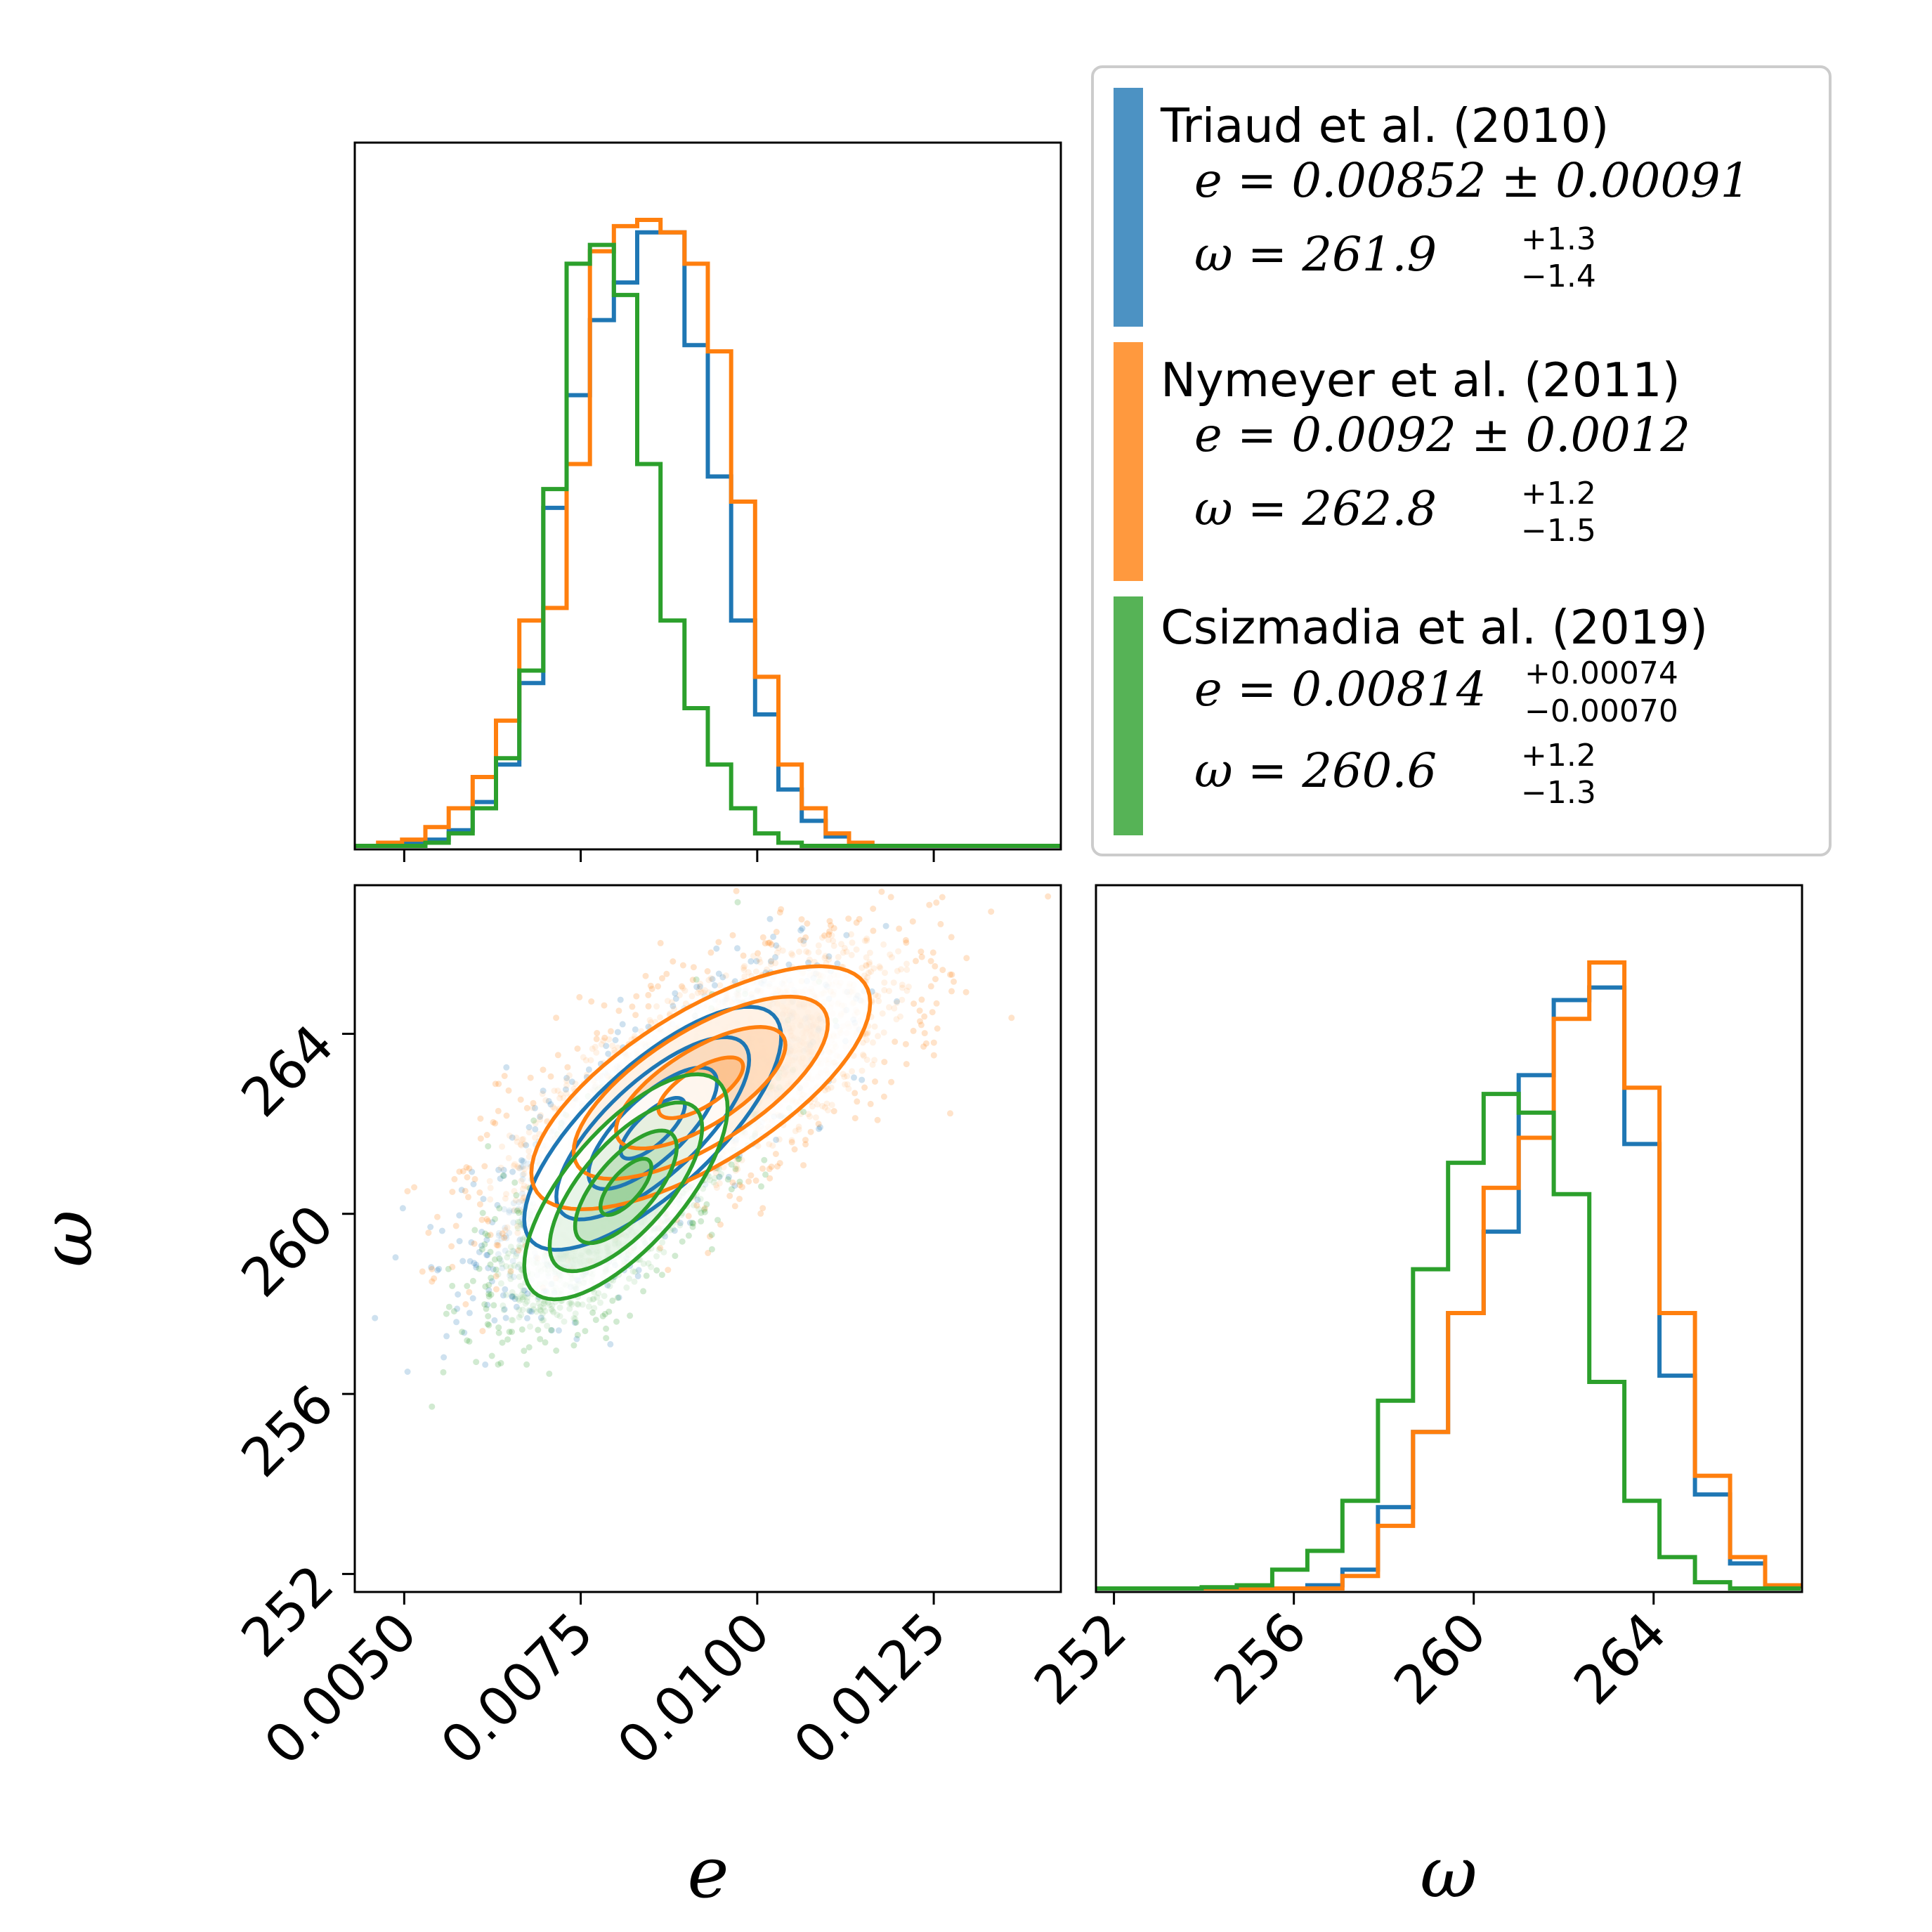  I want to click on joint-ytick-label-1: 256, so click(287, 1431).